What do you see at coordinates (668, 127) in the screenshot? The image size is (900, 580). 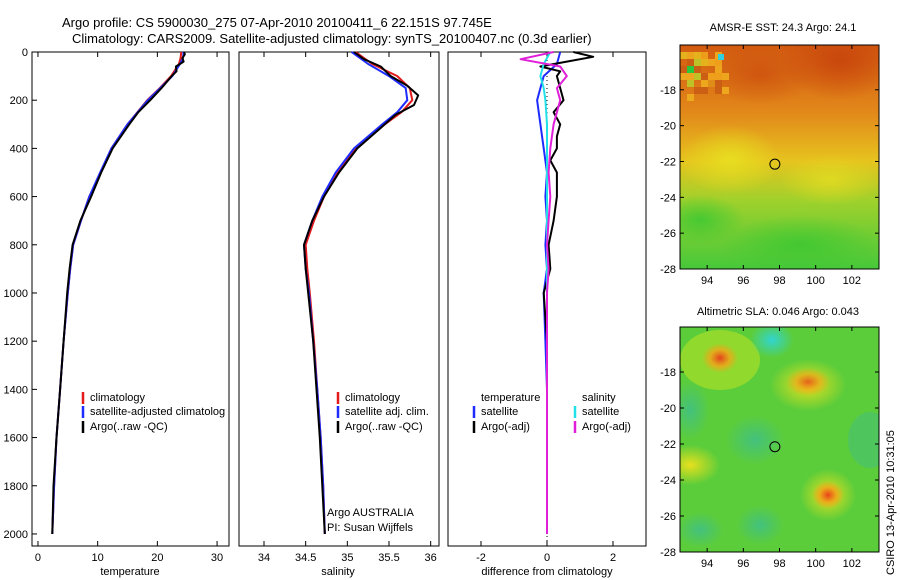 I see `map-y-tick-label: -20` at bounding box center [668, 127].